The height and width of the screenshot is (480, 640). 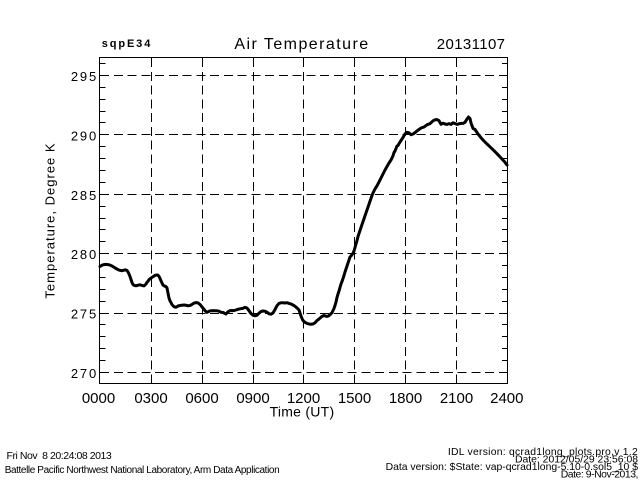 What do you see at coordinates (84, 135) in the screenshot?
I see `svg-text: 290` at bounding box center [84, 135].